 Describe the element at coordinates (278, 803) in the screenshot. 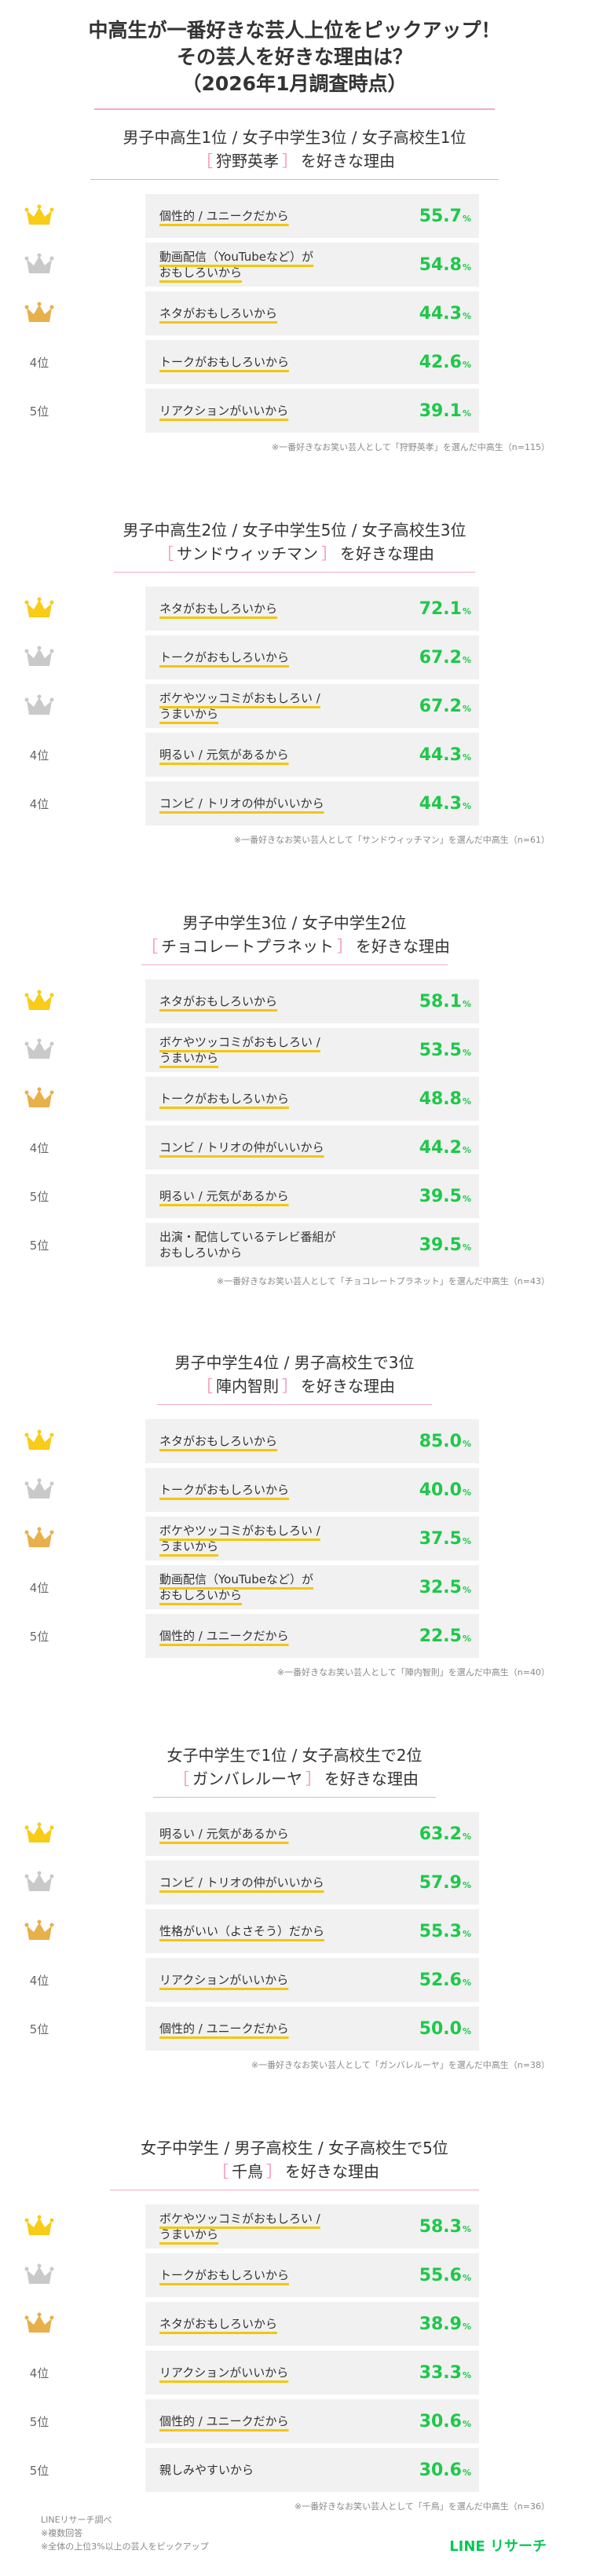

I see `reason-cell: コンビ / トリオの仲がいいから` at that location.